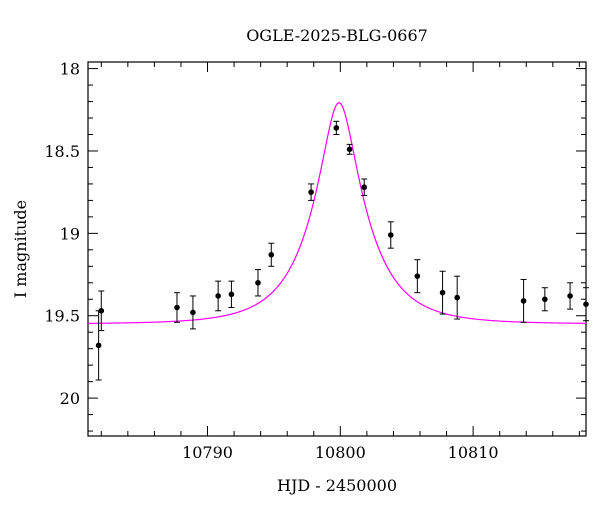 This screenshot has height=512, width=600. I want to click on y-tick-label: 19, so click(70, 233).